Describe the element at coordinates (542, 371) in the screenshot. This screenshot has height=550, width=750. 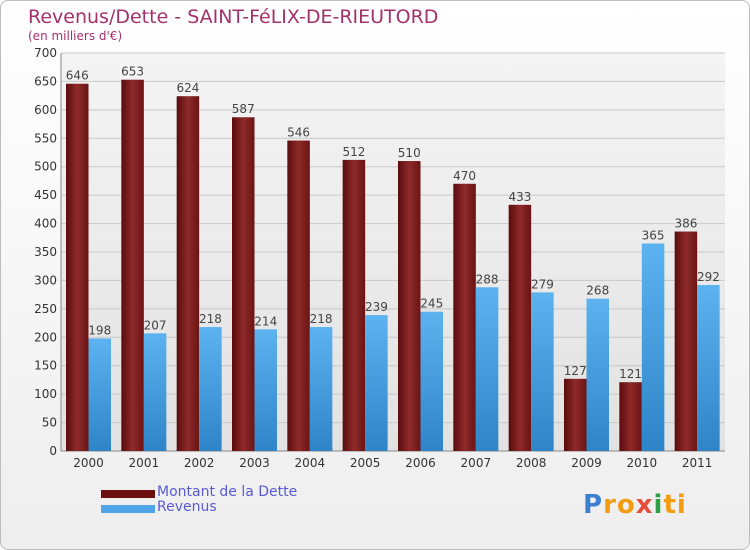
I see `bar-revenus-2008` at that location.